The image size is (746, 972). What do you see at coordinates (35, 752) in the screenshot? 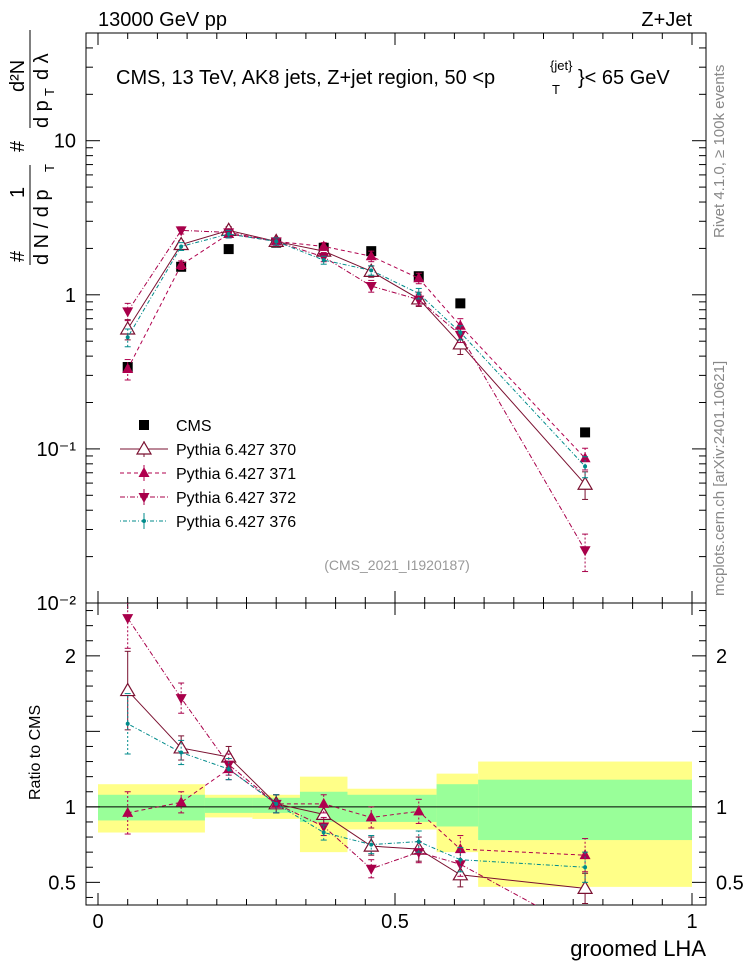
I see `ratio-ylabel: Ratio to CMS` at bounding box center [35, 752].